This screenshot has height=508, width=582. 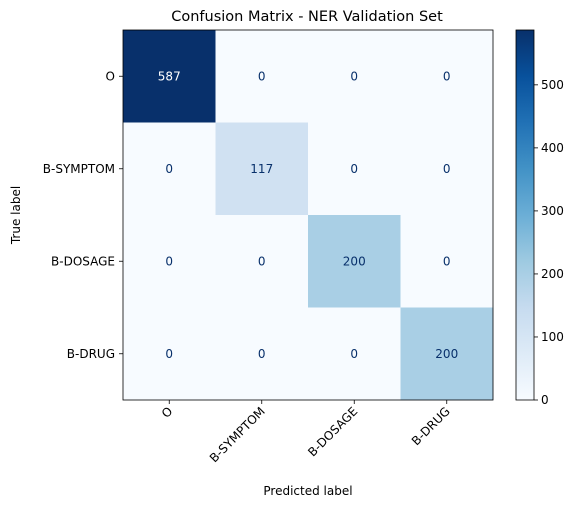 I want to click on colorbar, so click(x=525, y=215).